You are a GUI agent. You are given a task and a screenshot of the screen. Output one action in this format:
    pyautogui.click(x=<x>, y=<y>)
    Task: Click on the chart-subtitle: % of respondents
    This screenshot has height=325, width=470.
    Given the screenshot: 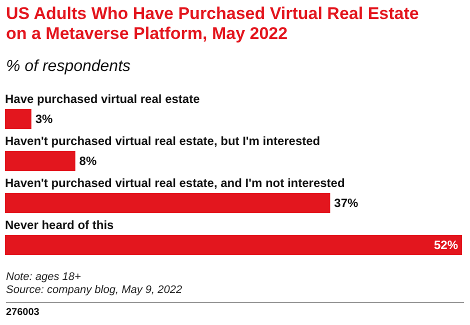 What is the action you would take?
    pyautogui.click(x=68, y=67)
    